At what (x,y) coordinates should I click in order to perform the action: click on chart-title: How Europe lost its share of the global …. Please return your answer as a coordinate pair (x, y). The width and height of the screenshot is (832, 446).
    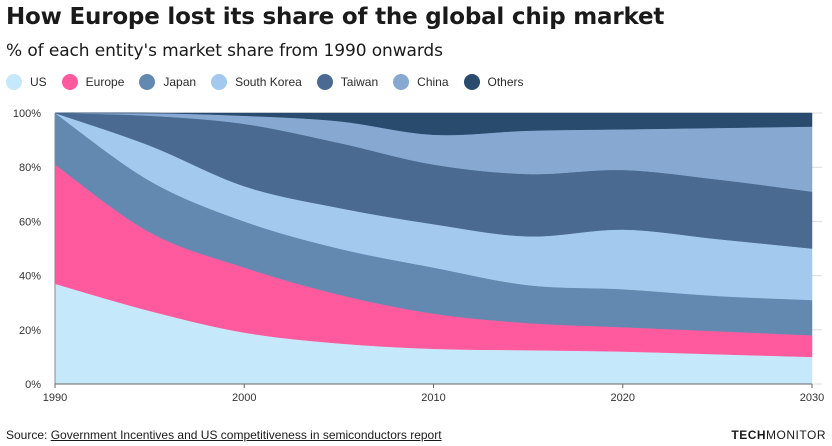
    Looking at the image, I should click on (335, 17).